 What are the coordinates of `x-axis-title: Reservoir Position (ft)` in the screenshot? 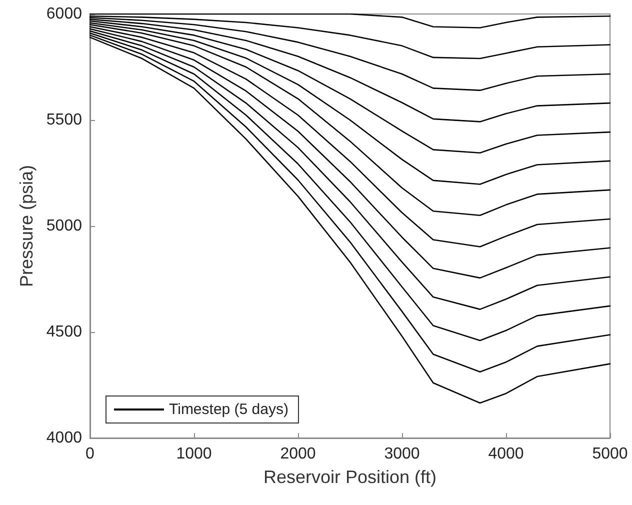 It's located at (350, 477).